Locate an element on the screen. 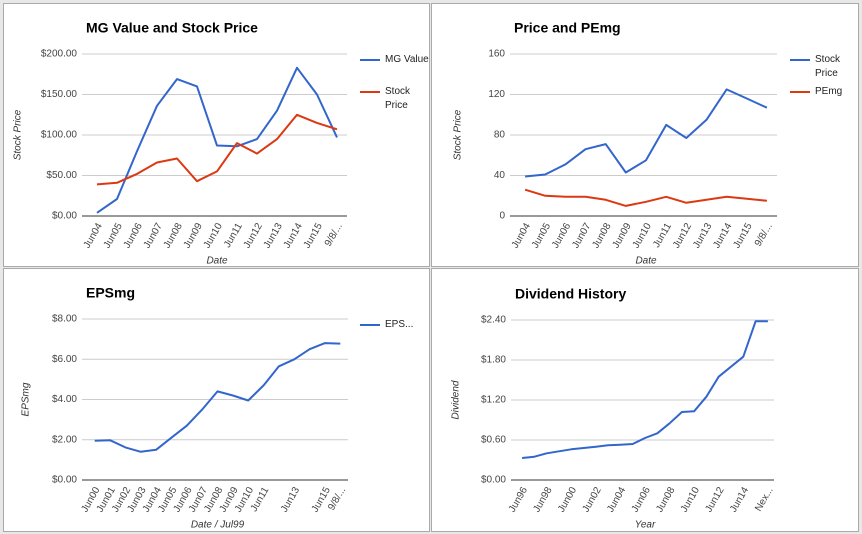  y-axis-title: EPSmg is located at coordinates (26, 399).